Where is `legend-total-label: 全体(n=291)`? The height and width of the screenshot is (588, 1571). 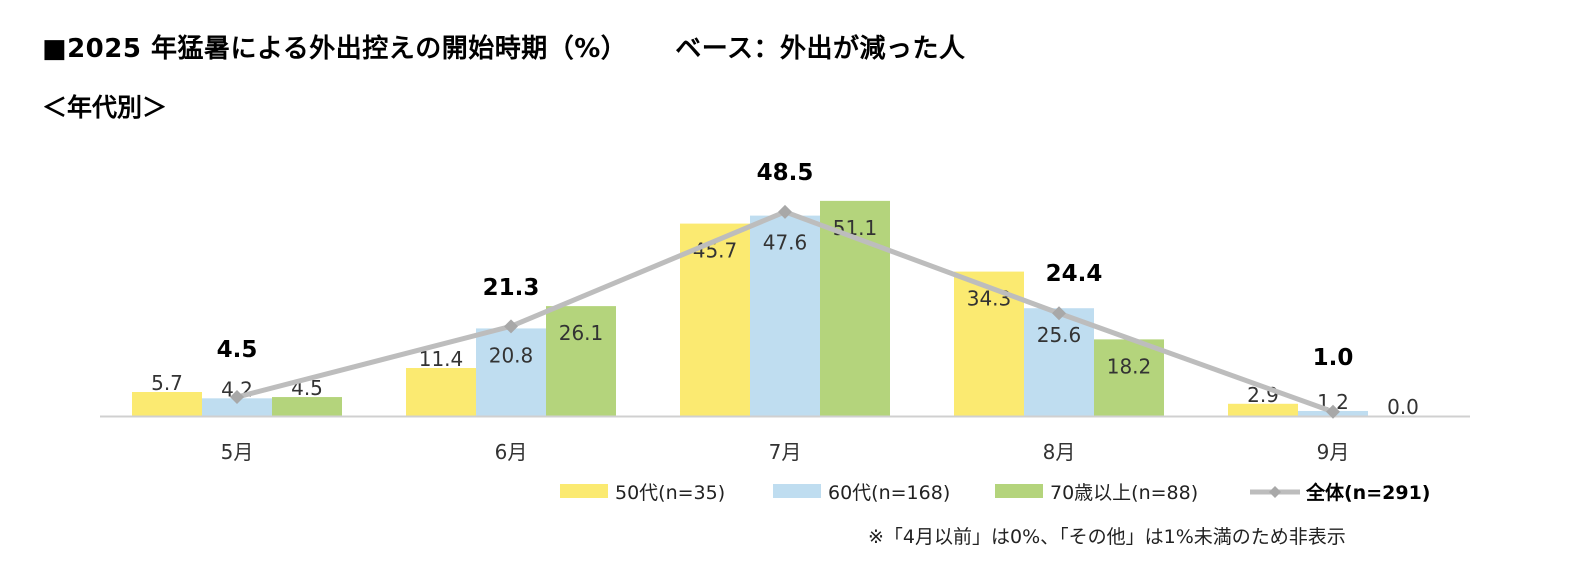 legend-total-label: 全体(n=291) is located at coordinates (1367, 492).